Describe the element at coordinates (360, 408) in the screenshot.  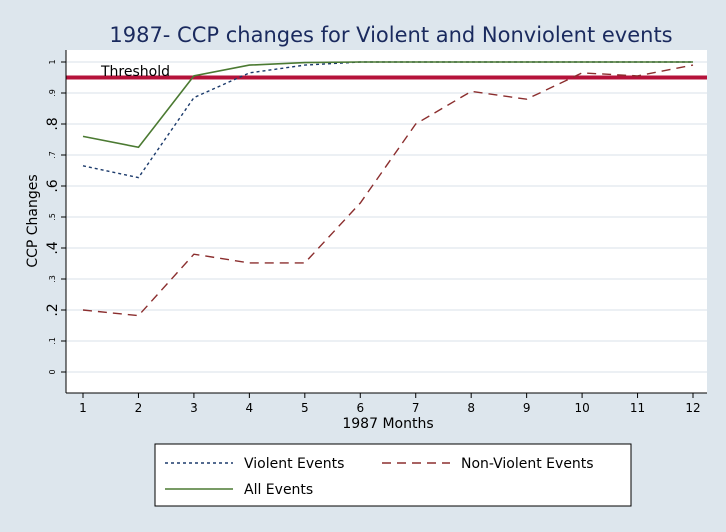
I see `x-tick-label: 6` at that location.